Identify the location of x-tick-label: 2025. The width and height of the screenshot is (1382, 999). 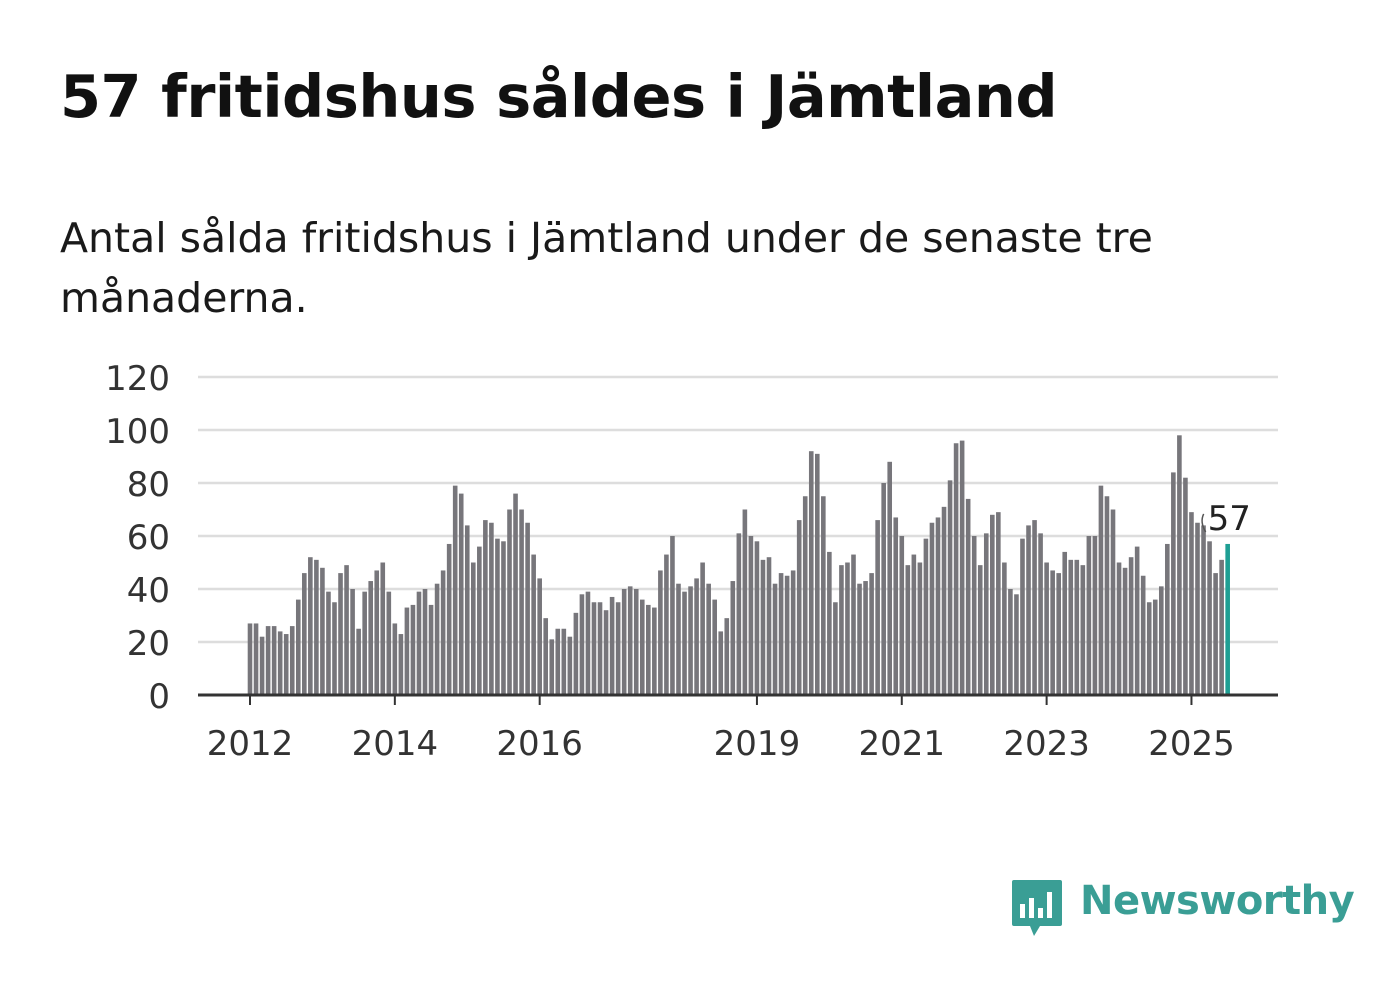
(1191, 744).